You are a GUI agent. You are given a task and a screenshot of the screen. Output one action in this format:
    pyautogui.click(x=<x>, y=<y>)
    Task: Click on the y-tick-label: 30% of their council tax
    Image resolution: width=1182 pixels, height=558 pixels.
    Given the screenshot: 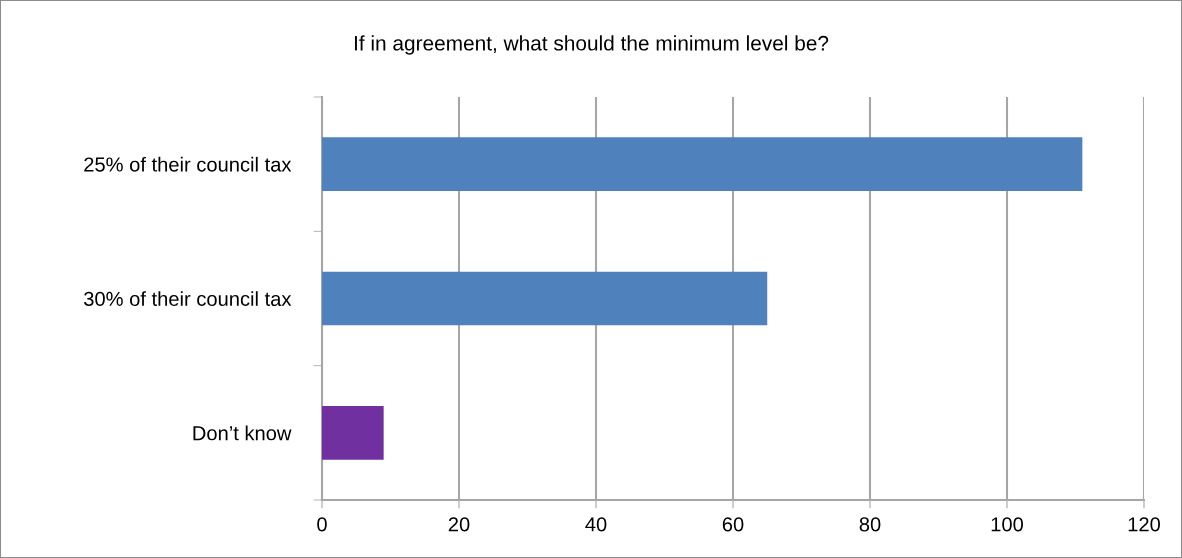 What is the action you would take?
    pyautogui.click(x=188, y=298)
    